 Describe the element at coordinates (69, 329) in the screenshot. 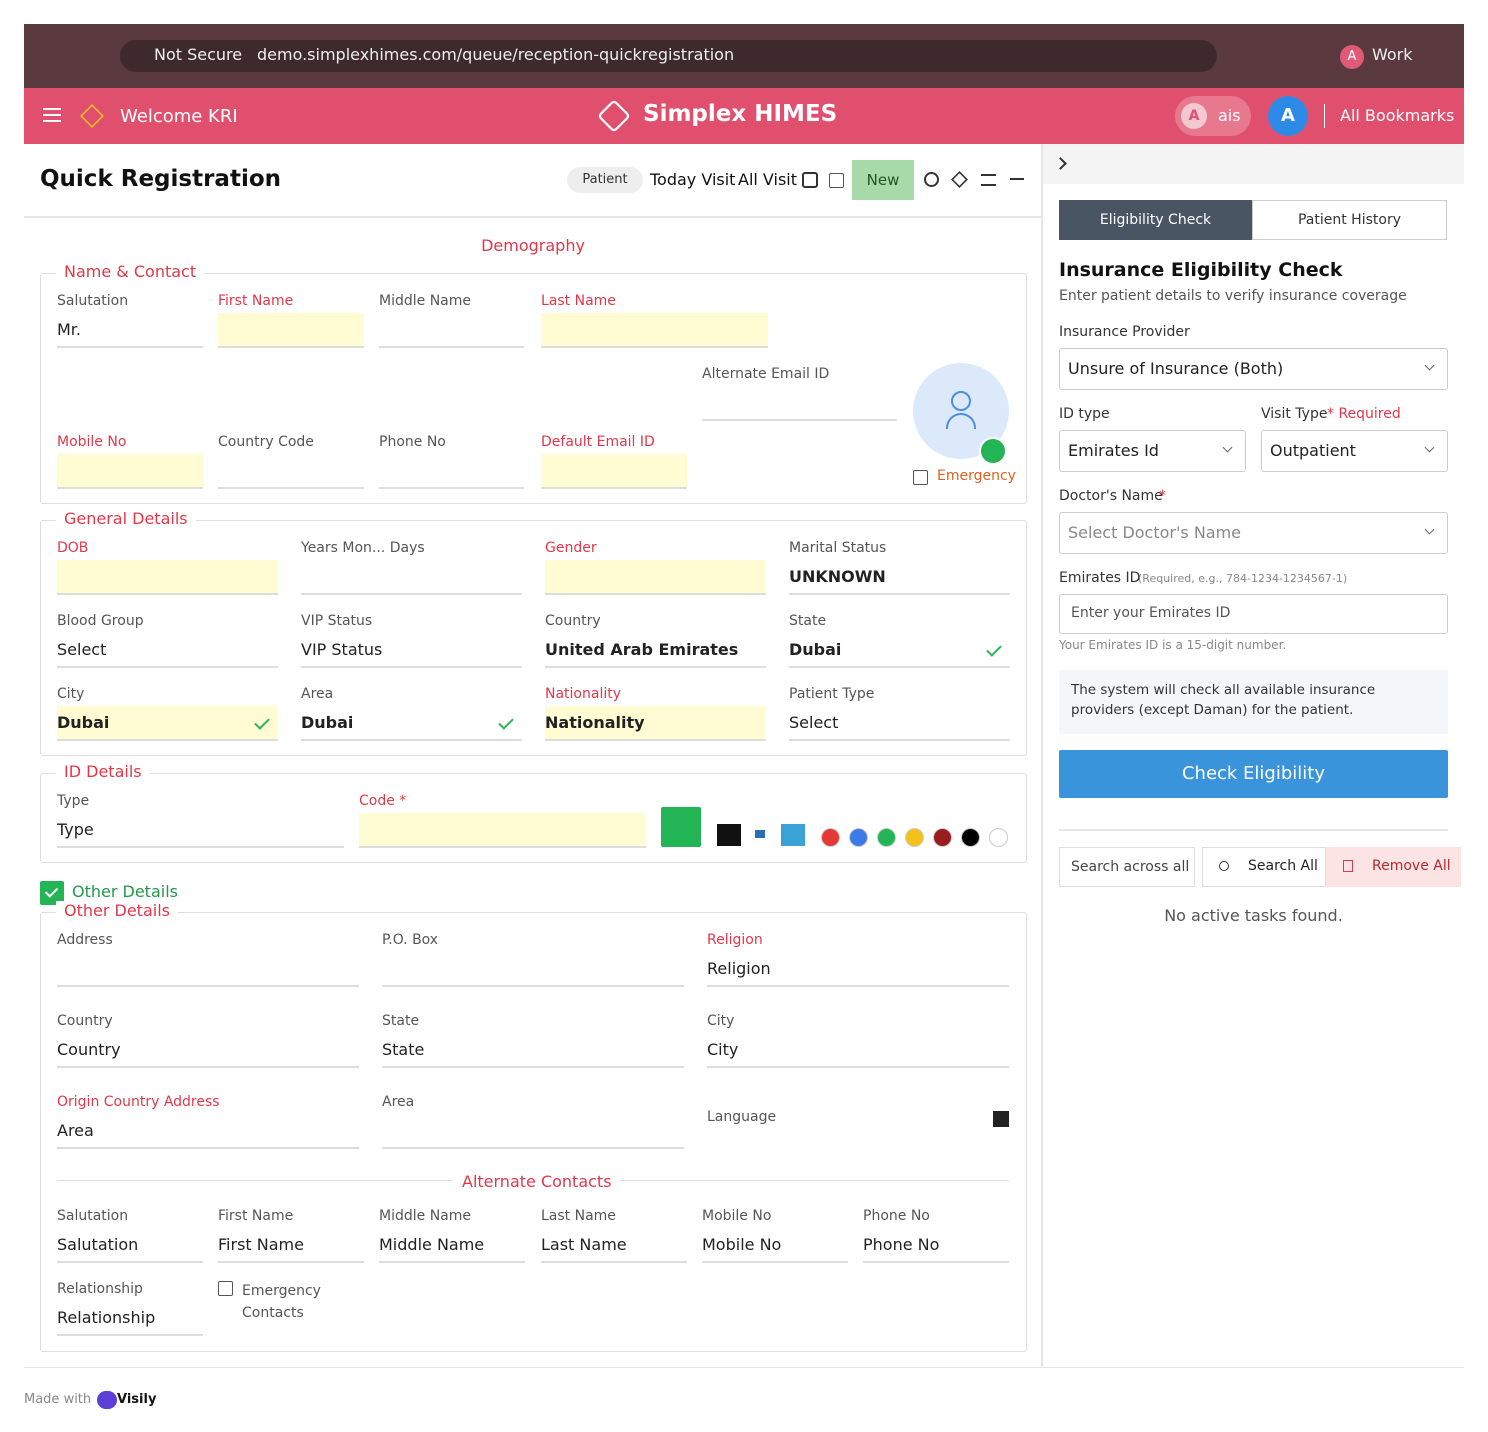

I see `field-value: Mr.` at that location.